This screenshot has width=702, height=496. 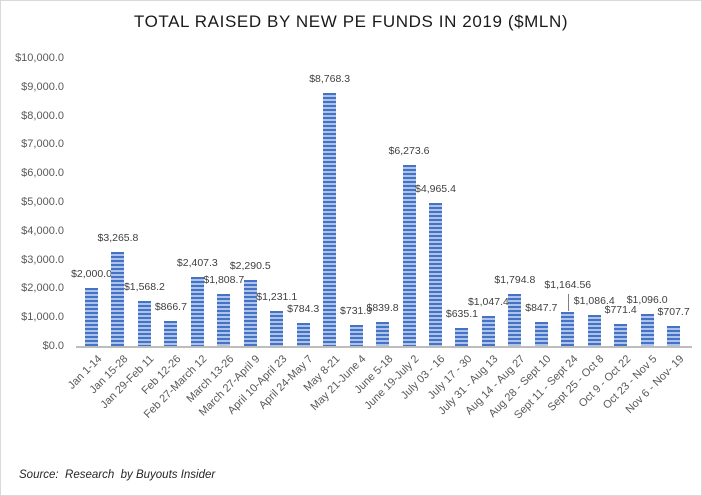 I want to click on y-tick-label: $3,000.0, so click(x=42, y=259).